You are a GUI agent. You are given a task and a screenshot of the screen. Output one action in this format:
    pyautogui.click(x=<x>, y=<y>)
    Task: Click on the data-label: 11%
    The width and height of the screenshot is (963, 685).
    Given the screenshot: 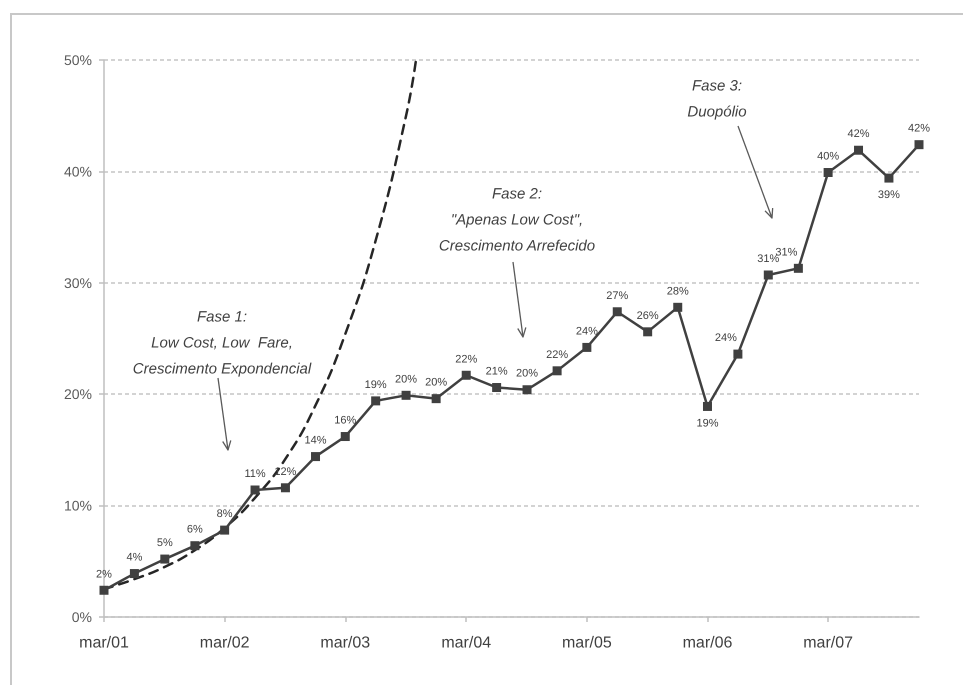 What is the action you would take?
    pyautogui.click(x=255, y=474)
    